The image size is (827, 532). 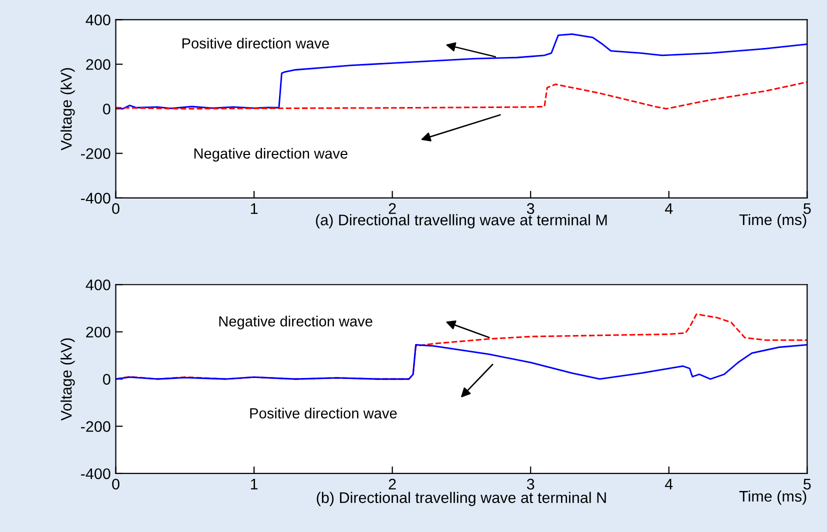 I want to click on text: (a) Directional travelling wave at terminal M, so click(x=461, y=221).